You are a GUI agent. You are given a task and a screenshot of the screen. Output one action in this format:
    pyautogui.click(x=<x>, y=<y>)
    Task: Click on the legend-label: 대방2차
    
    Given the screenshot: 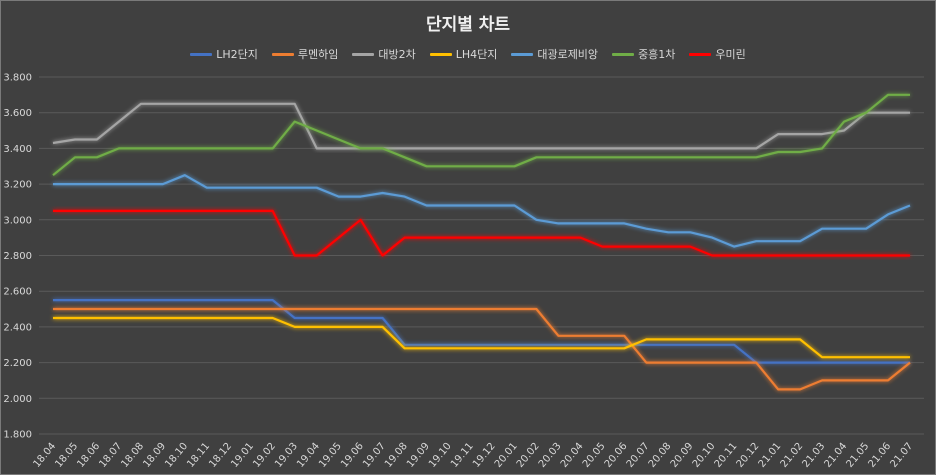 What is the action you would take?
    pyautogui.click(x=397, y=54)
    